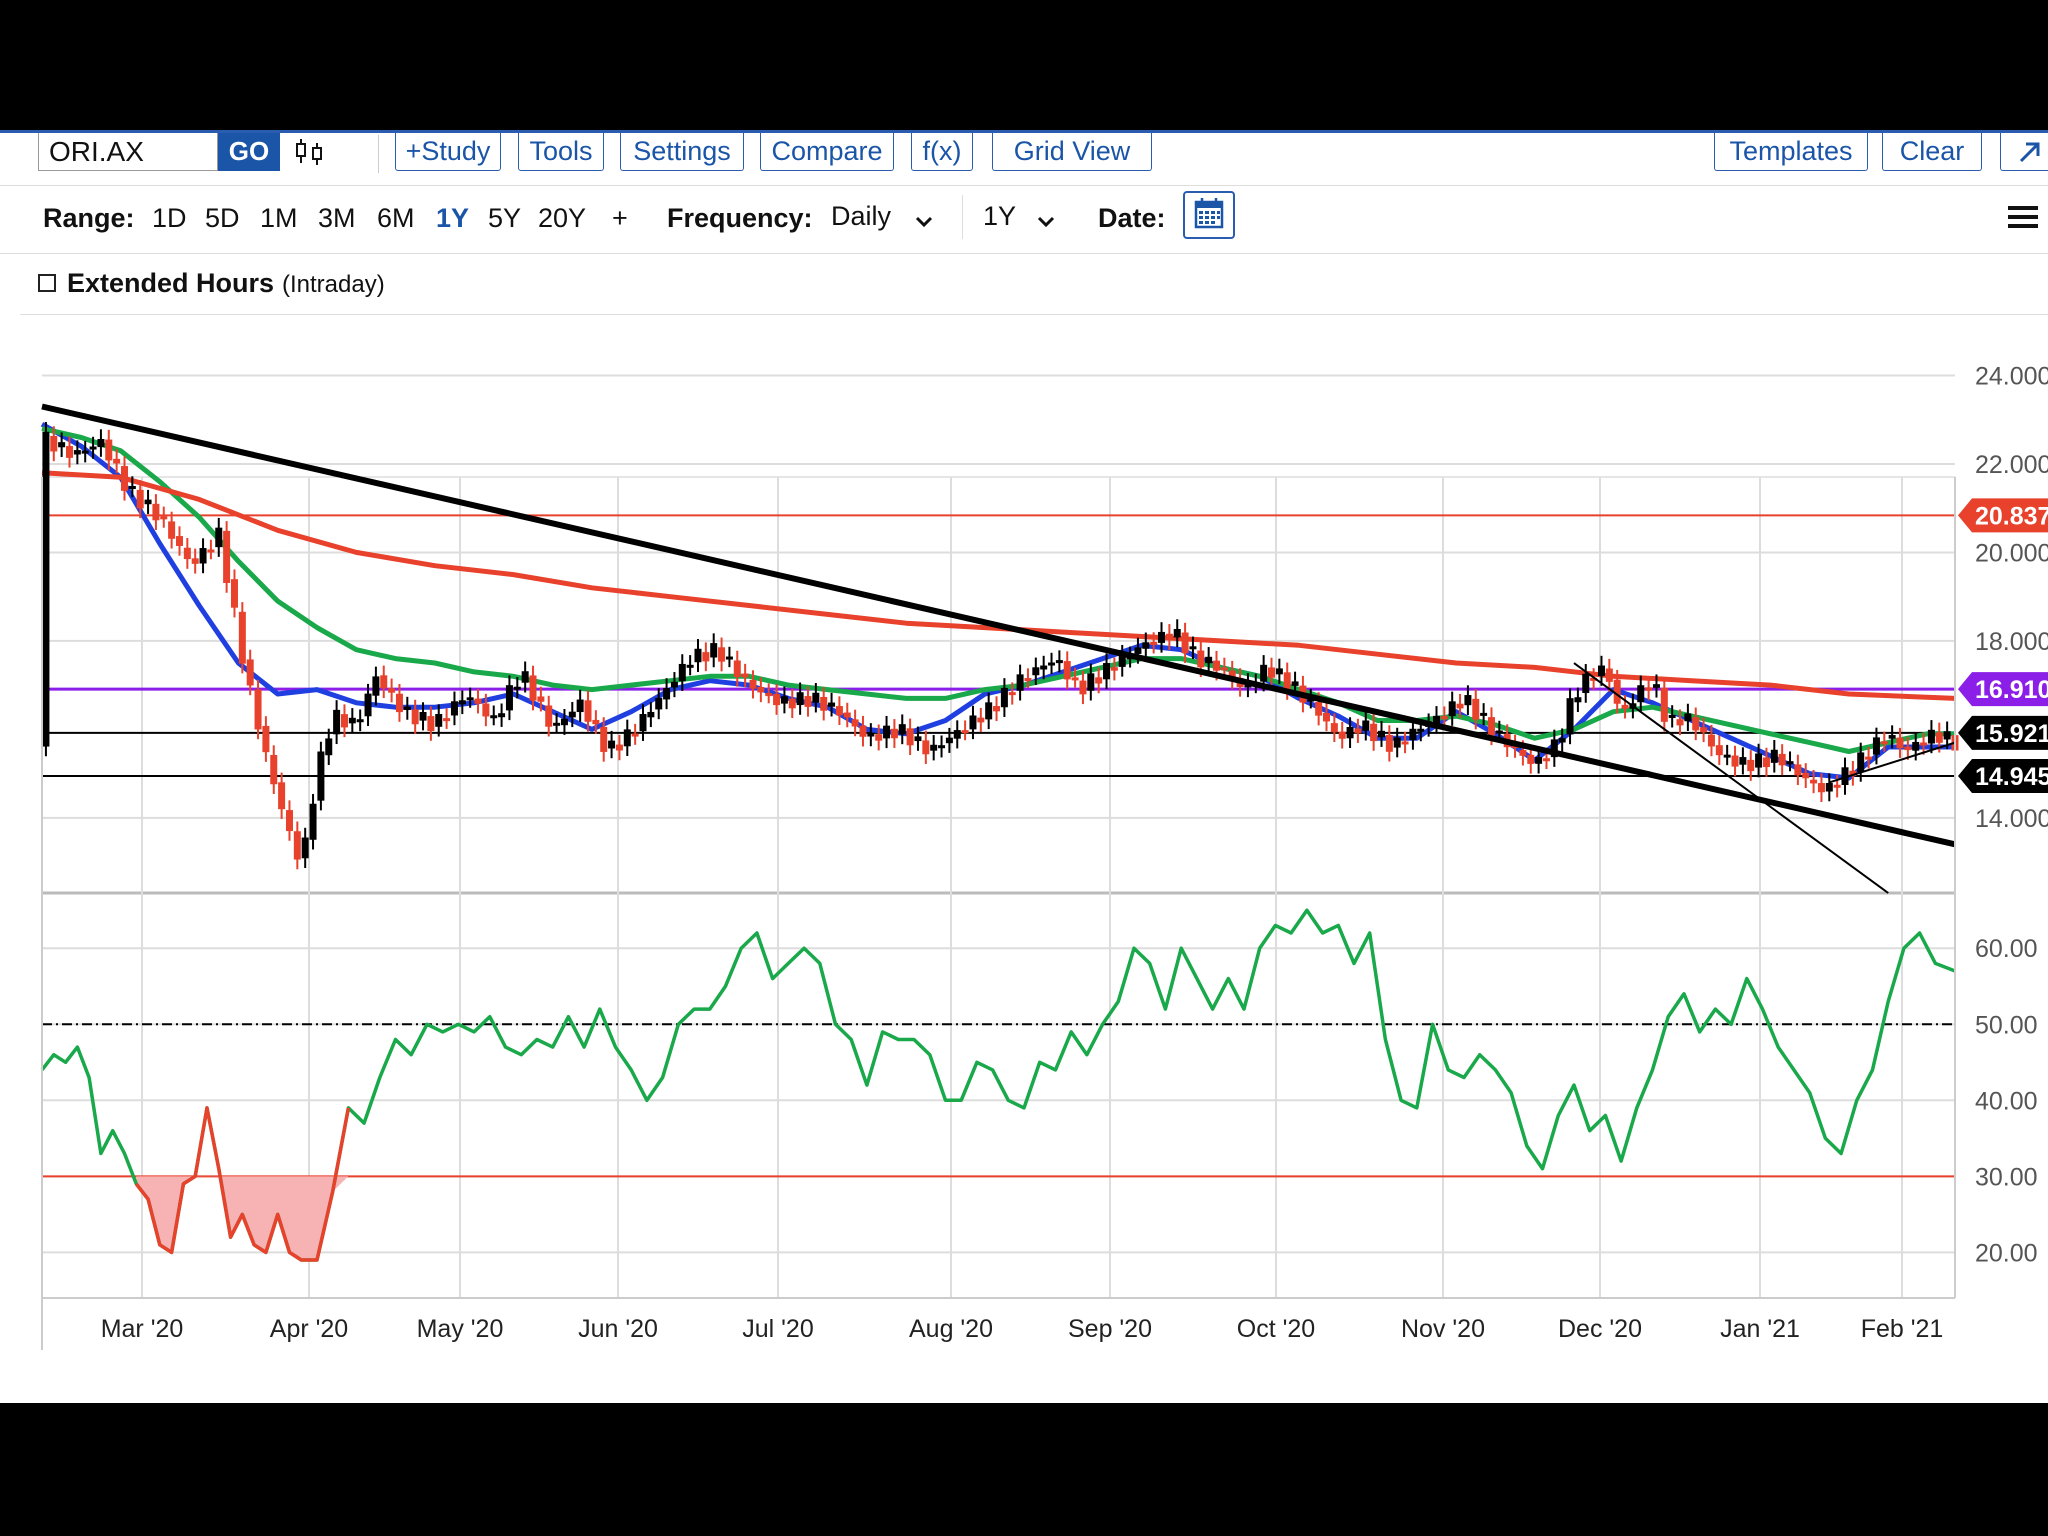 The image size is (2048, 1536). What do you see at coordinates (1072, 152) in the screenshot?
I see `grid-view-button: Grid View` at bounding box center [1072, 152].